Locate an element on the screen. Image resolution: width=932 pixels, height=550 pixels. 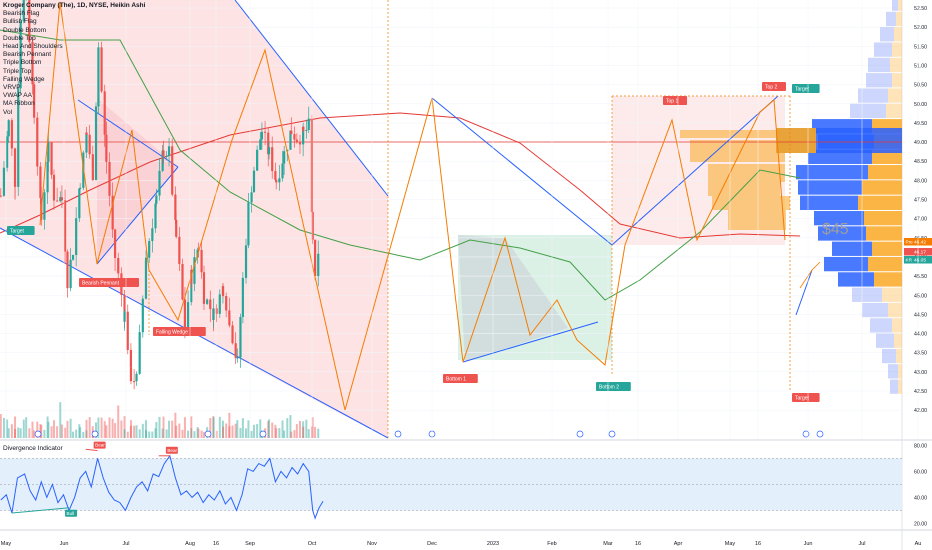
value-area-bar is located at coordinates (744, 189).